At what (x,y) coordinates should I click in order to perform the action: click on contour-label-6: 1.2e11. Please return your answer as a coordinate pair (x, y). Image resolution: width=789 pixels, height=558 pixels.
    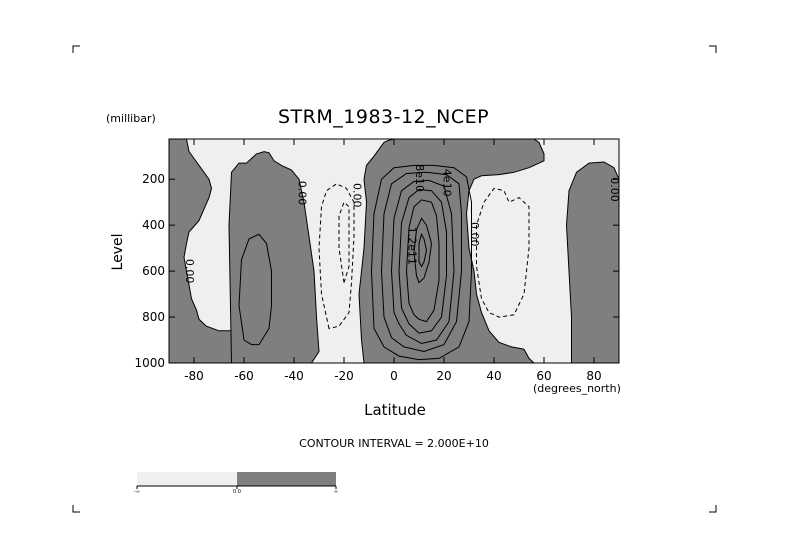
    Looking at the image, I should click on (411, 246).